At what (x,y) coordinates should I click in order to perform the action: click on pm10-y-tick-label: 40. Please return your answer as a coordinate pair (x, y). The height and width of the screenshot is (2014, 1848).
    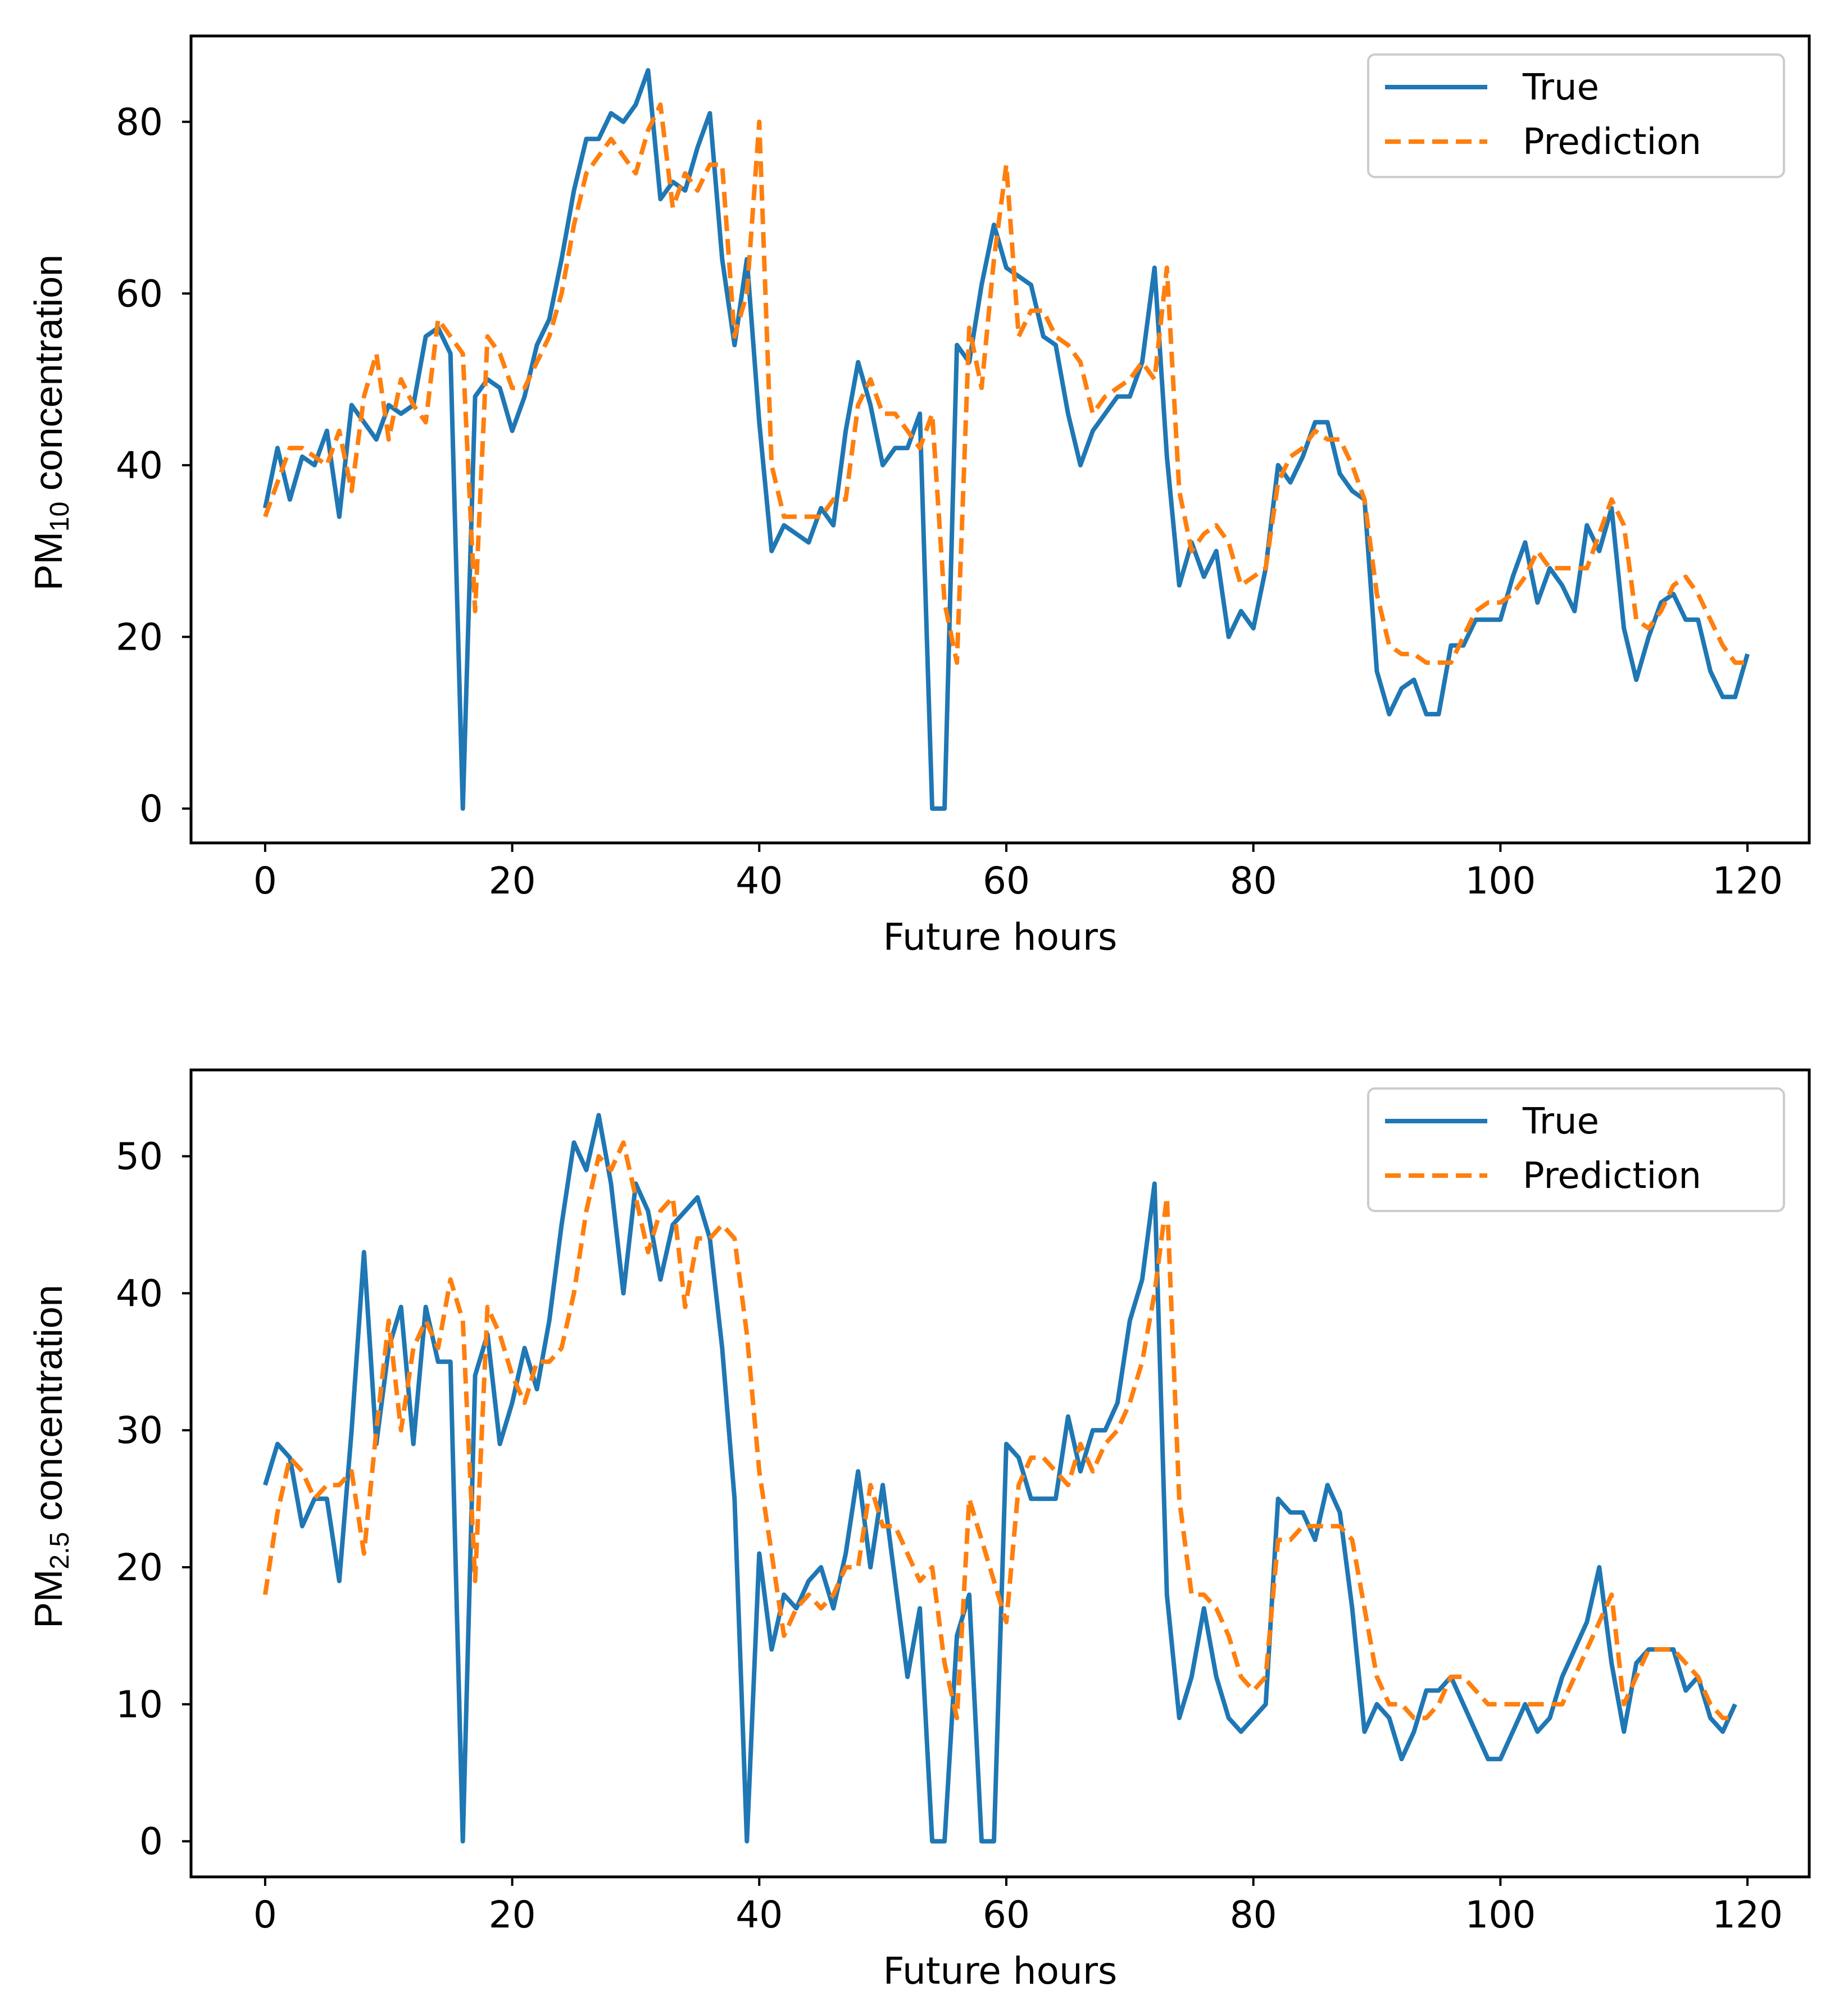
    Looking at the image, I should click on (139, 465).